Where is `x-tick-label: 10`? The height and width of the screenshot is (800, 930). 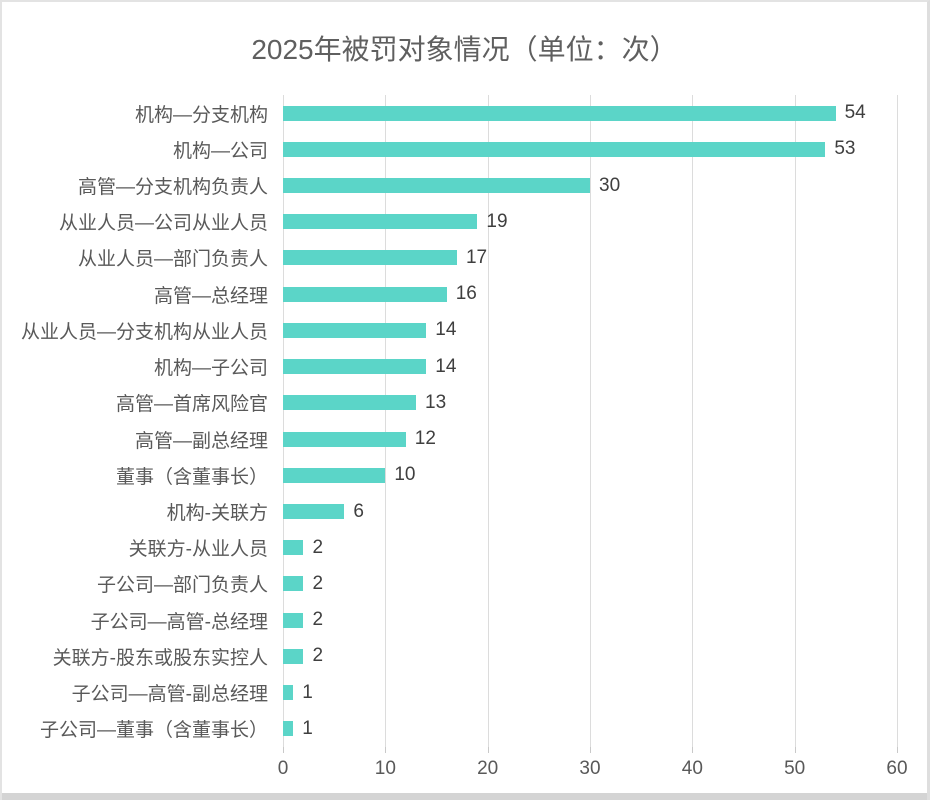 x-tick-label: 10 is located at coordinates (385, 768).